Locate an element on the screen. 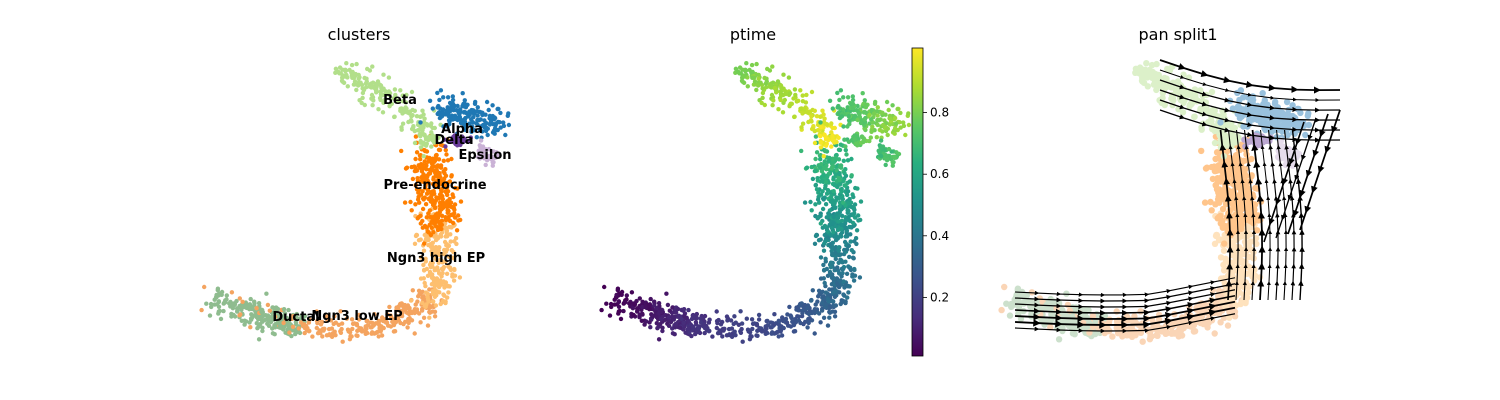 The image size is (1500, 400). cluster-label-pre-endocrine: Pre-endocrine is located at coordinates (434, 185).